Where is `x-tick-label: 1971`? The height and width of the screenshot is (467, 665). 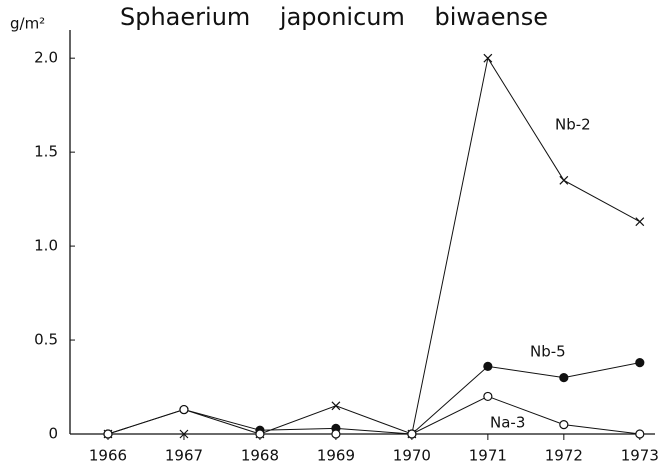 x-tick-label: 1971 is located at coordinates (488, 456).